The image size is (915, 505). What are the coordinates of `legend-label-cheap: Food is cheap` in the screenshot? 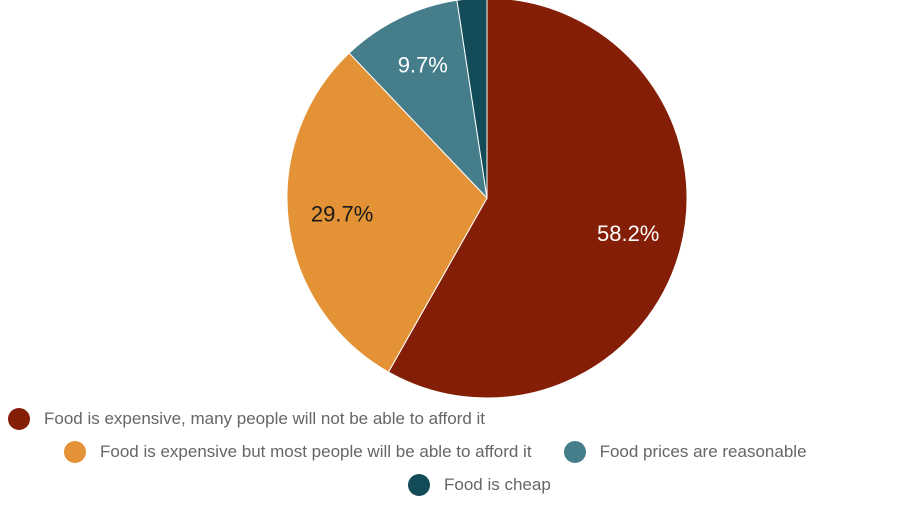 It's located at (497, 484).